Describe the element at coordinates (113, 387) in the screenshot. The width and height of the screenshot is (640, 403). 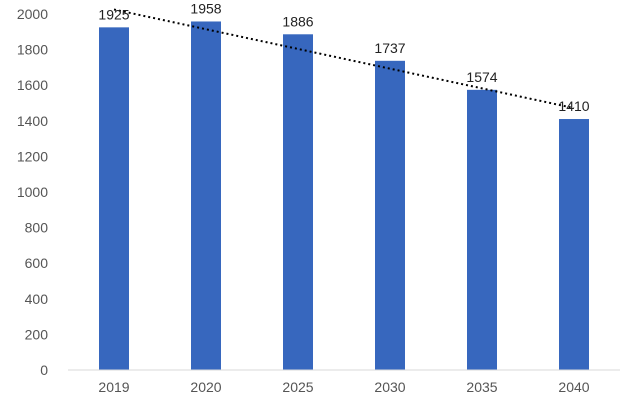
I see `x-tick-label: 2019` at that location.